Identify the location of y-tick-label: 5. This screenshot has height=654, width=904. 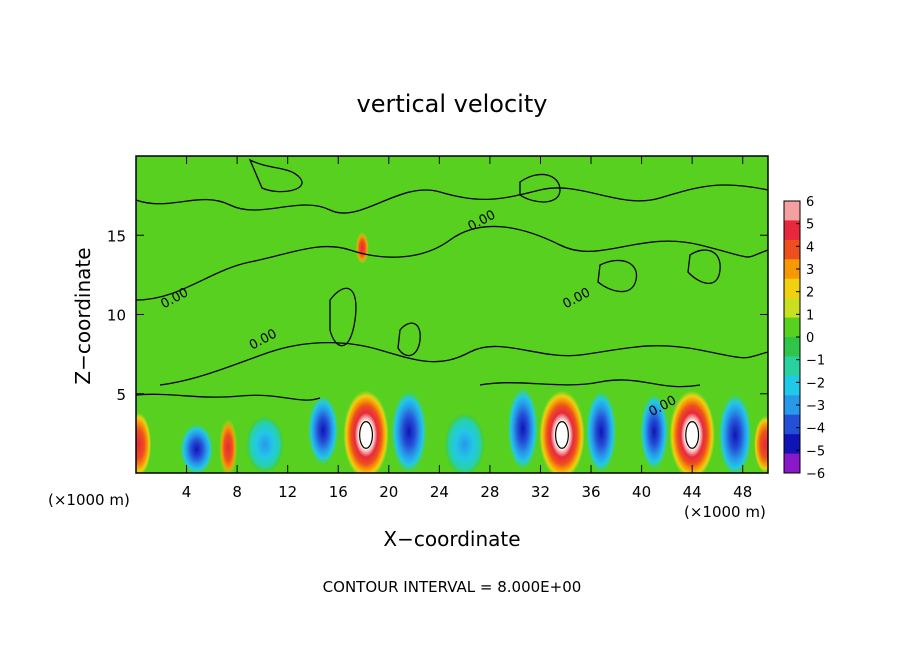
(121, 395).